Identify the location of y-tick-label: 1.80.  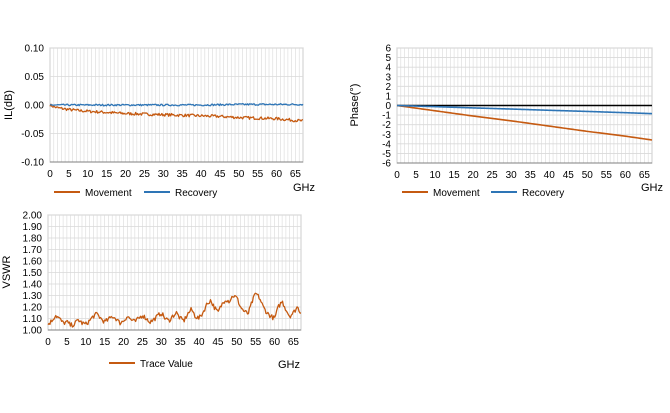
(33, 239).